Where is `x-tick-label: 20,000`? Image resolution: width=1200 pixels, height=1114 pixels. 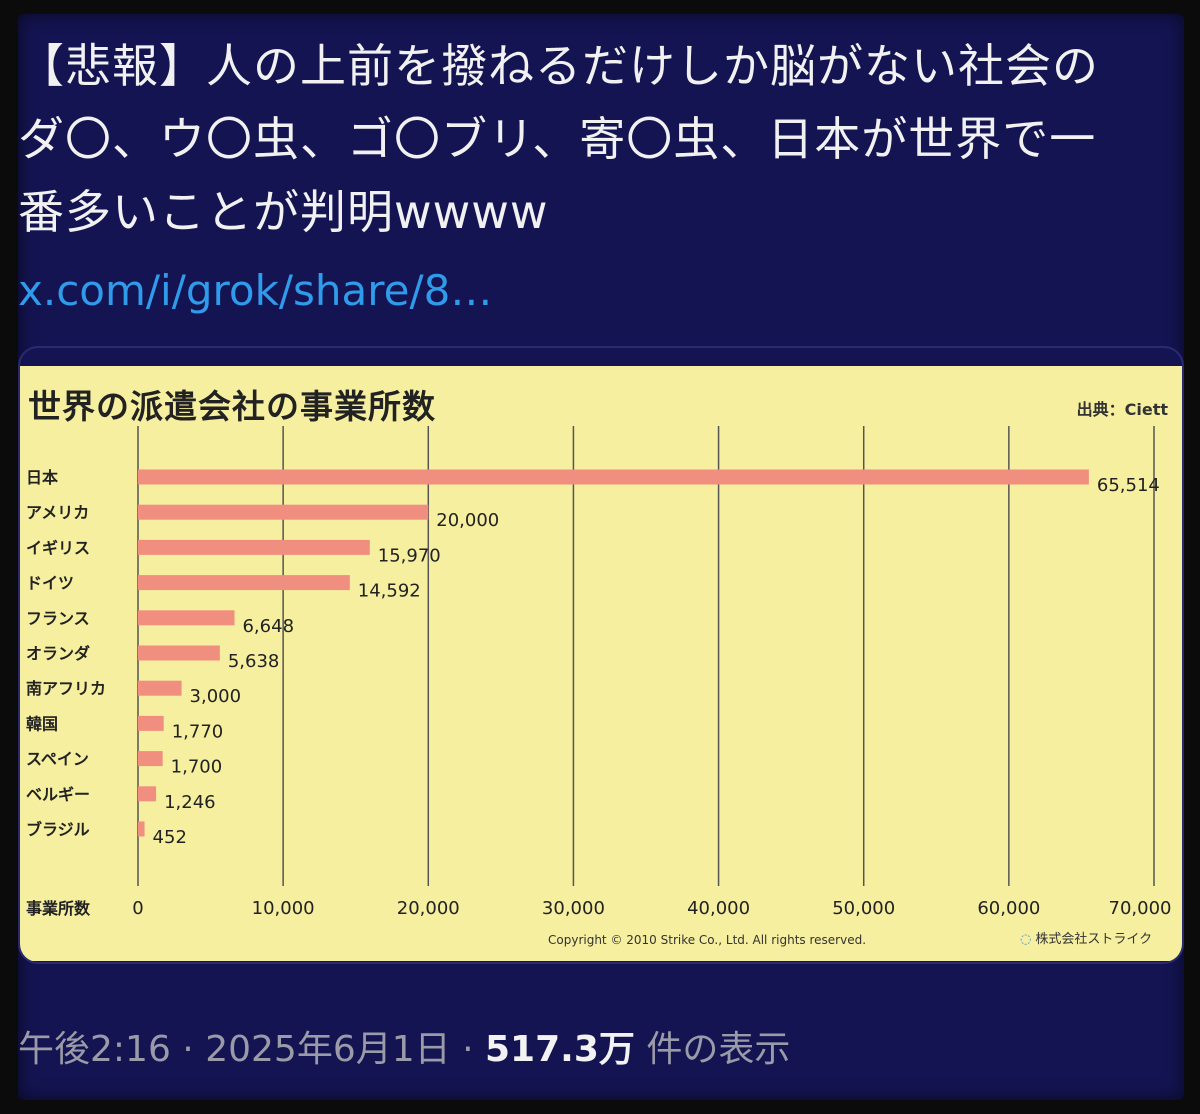 x-tick-label: 20,000 is located at coordinates (428, 908).